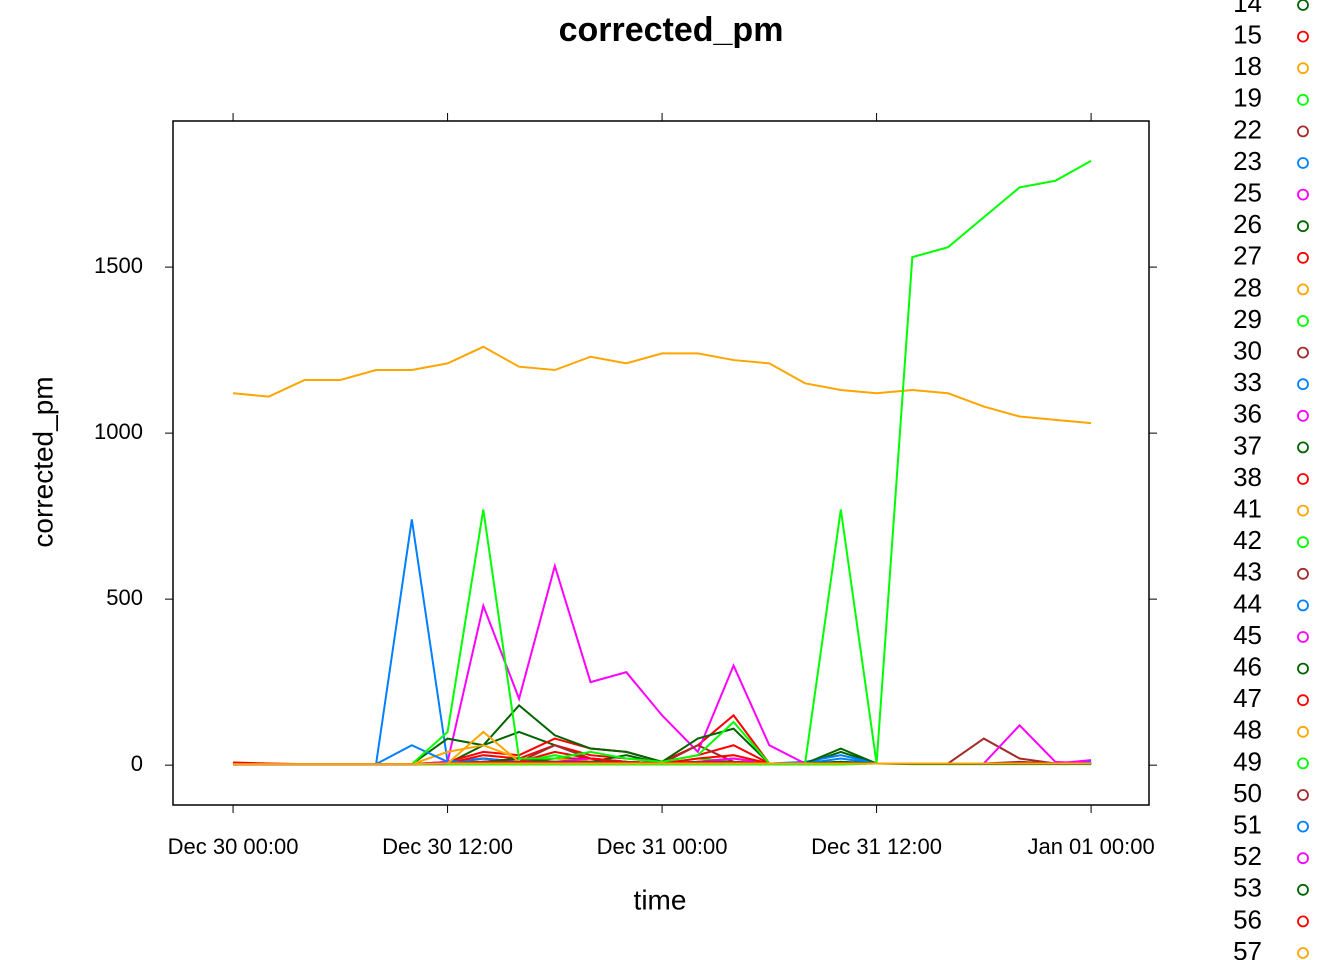 The width and height of the screenshot is (1344, 960). I want to click on chart-title: corrected_pm, so click(671, 30).